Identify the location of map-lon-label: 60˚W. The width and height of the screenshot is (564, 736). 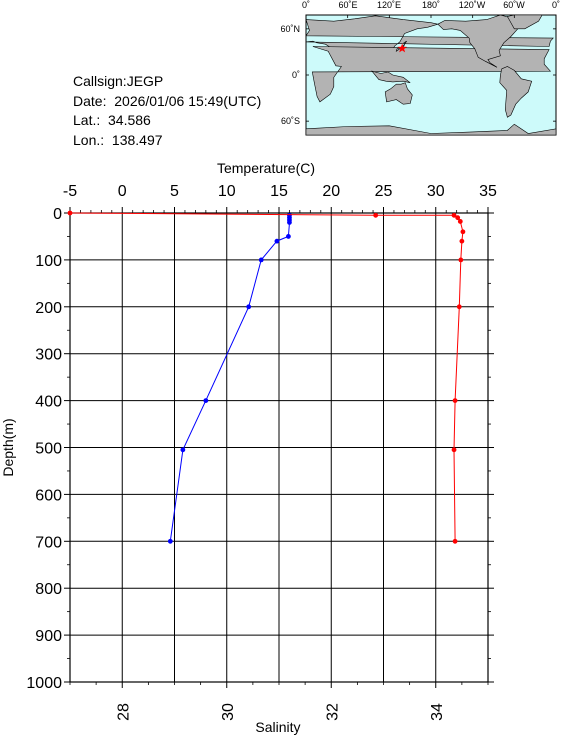
(514, 5).